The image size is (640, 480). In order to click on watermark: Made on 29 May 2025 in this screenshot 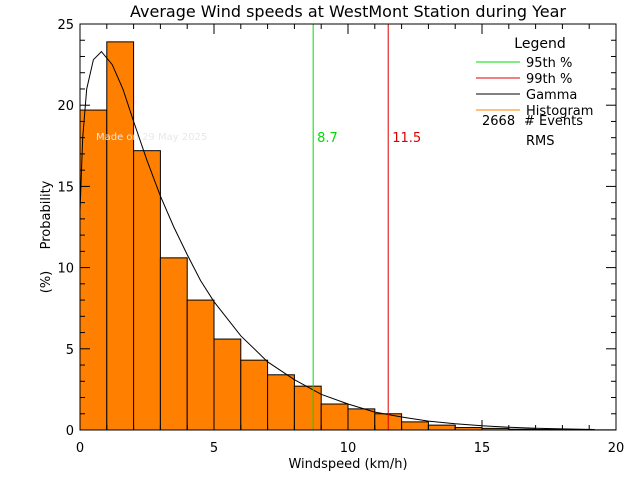, I will do `click(151, 137)`.